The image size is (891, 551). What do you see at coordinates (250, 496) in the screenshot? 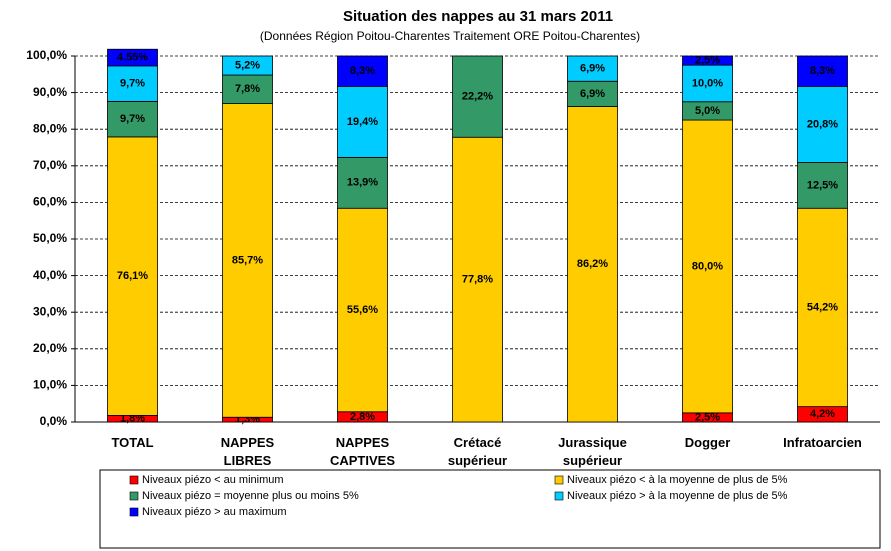
I see `legend-label: Niveaux piézo = moyenne plus ou moins 5%` at bounding box center [250, 496].